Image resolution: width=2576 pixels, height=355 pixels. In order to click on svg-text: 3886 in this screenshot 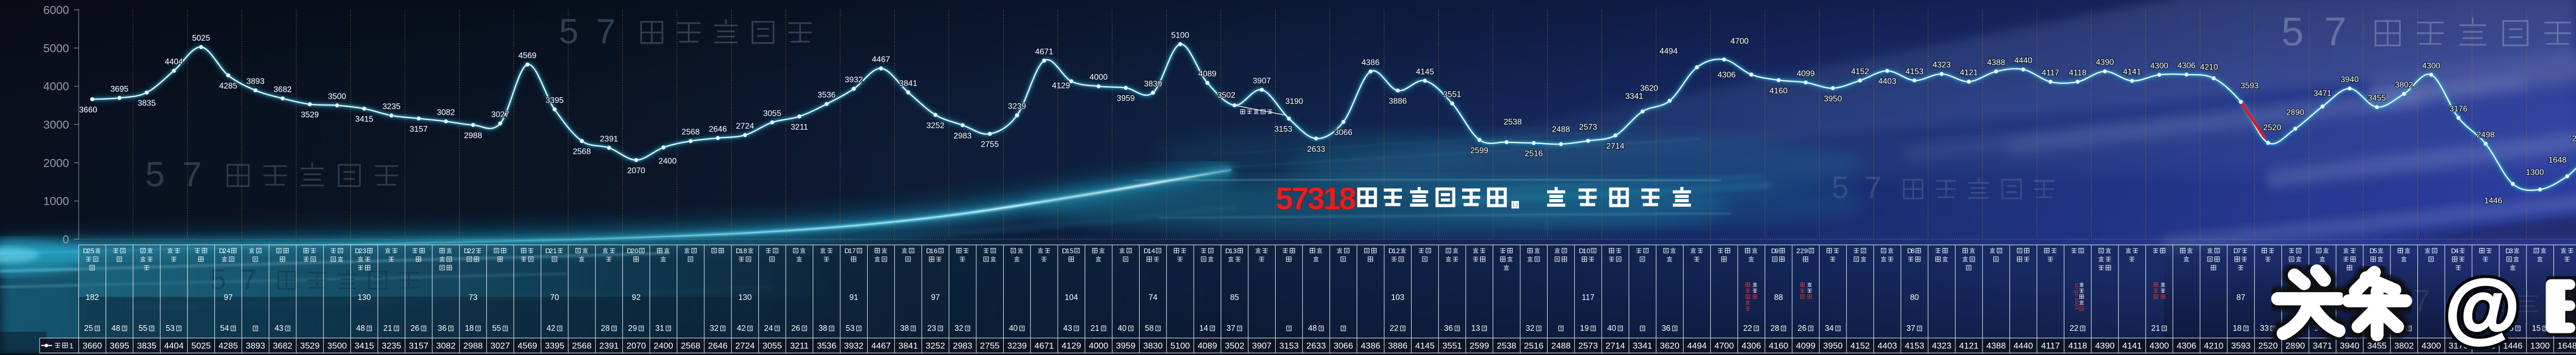, I will do `click(1397, 101)`.